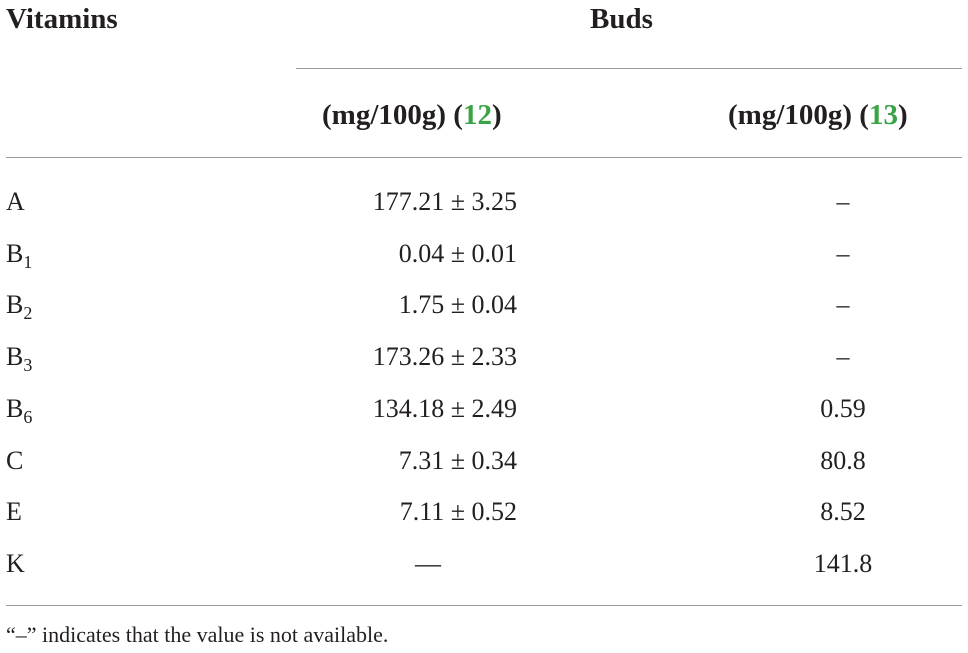 This screenshot has width=968, height=653. What do you see at coordinates (444, 357) in the screenshot?
I see `value-cell: 173.26 ± 2.33` at bounding box center [444, 357].